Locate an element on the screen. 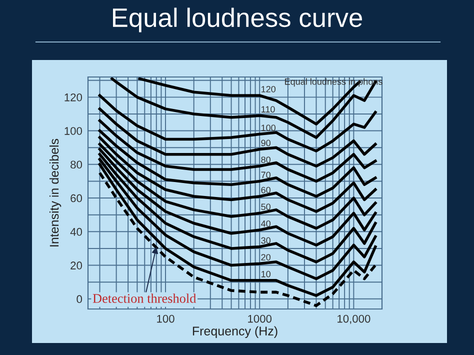 This screenshot has height=355, width=474. series-label: 110 is located at coordinates (268, 109).